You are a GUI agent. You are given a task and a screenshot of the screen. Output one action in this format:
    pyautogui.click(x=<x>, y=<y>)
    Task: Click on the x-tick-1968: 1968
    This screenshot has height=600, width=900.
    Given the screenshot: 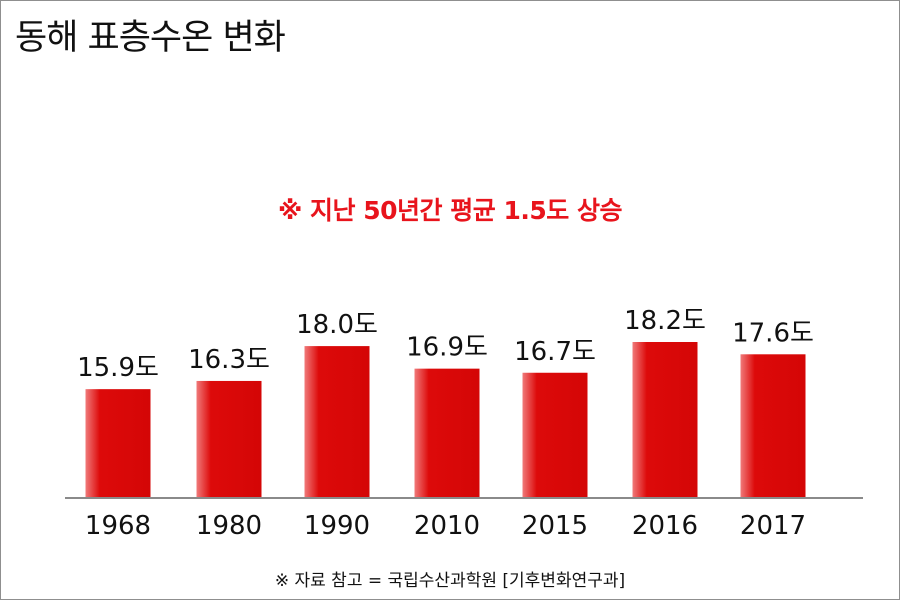 What is the action you would take?
    pyautogui.click(x=118, y=526)
    